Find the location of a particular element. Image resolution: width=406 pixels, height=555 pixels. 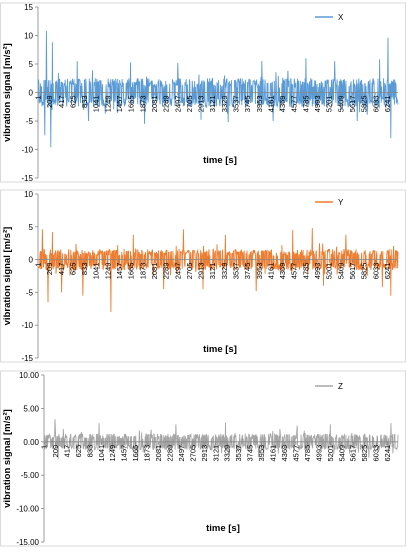

y-tick-label: -5 is located at coordinates (30, 121).